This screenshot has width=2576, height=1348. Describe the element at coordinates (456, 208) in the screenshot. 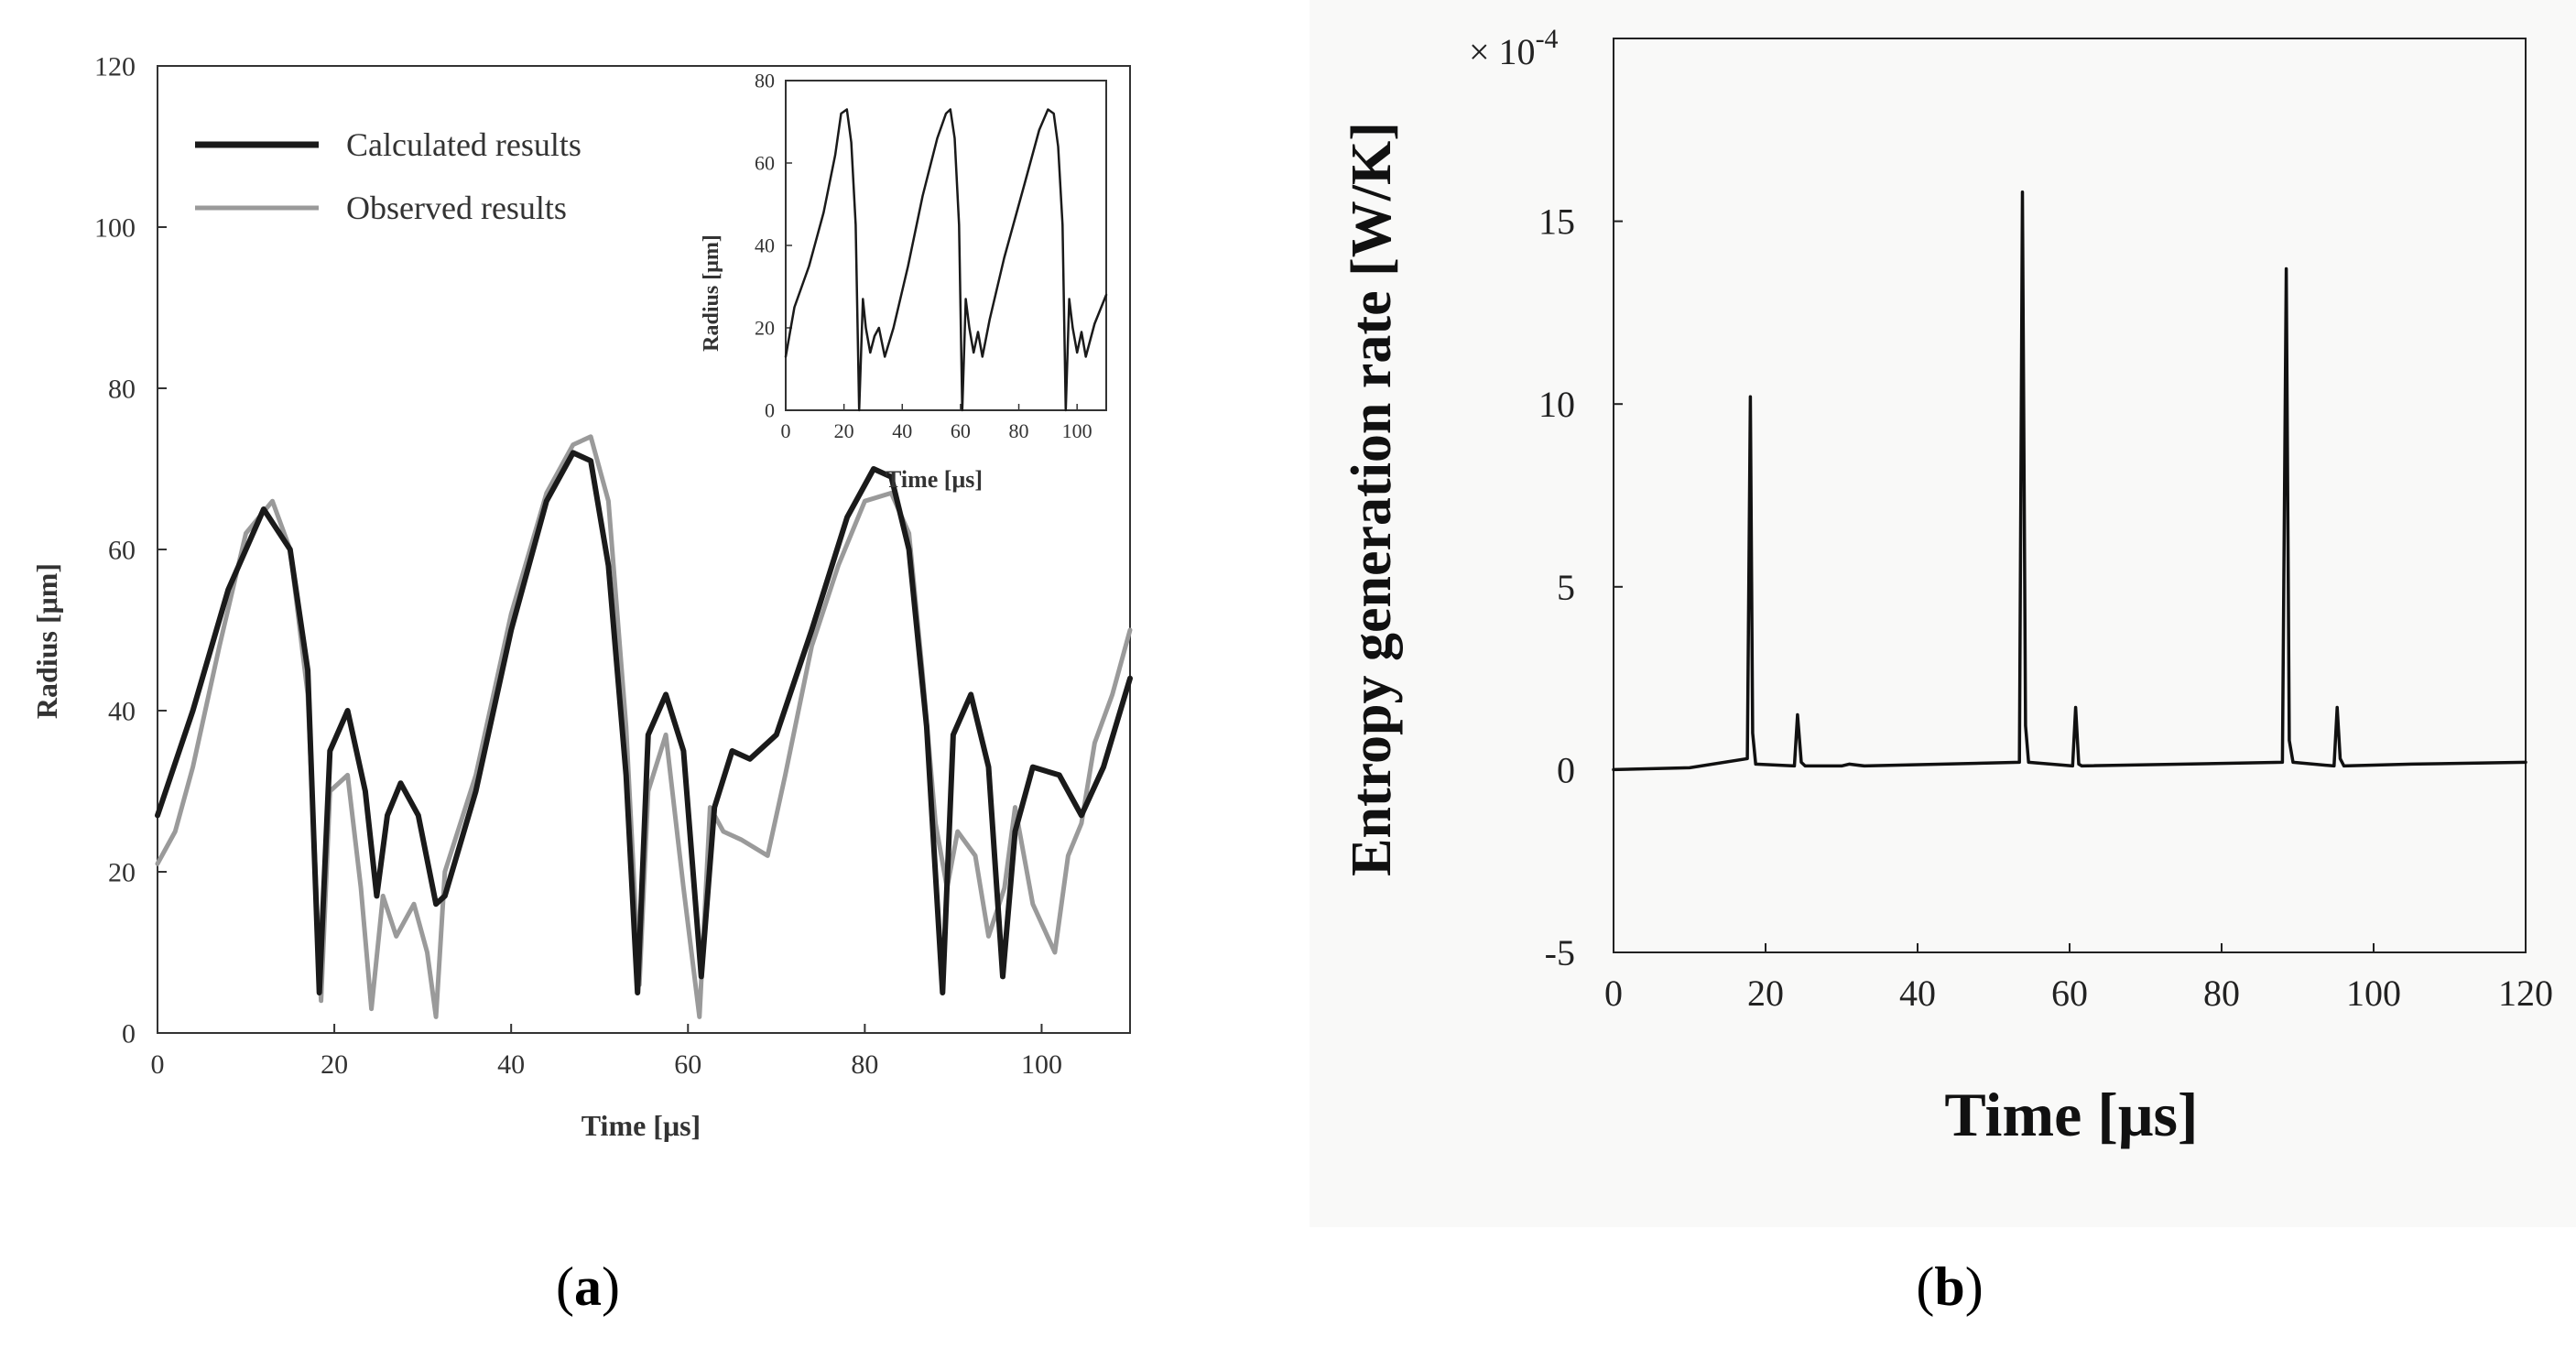

I see `legend-label-observed: Observed results` at that location.